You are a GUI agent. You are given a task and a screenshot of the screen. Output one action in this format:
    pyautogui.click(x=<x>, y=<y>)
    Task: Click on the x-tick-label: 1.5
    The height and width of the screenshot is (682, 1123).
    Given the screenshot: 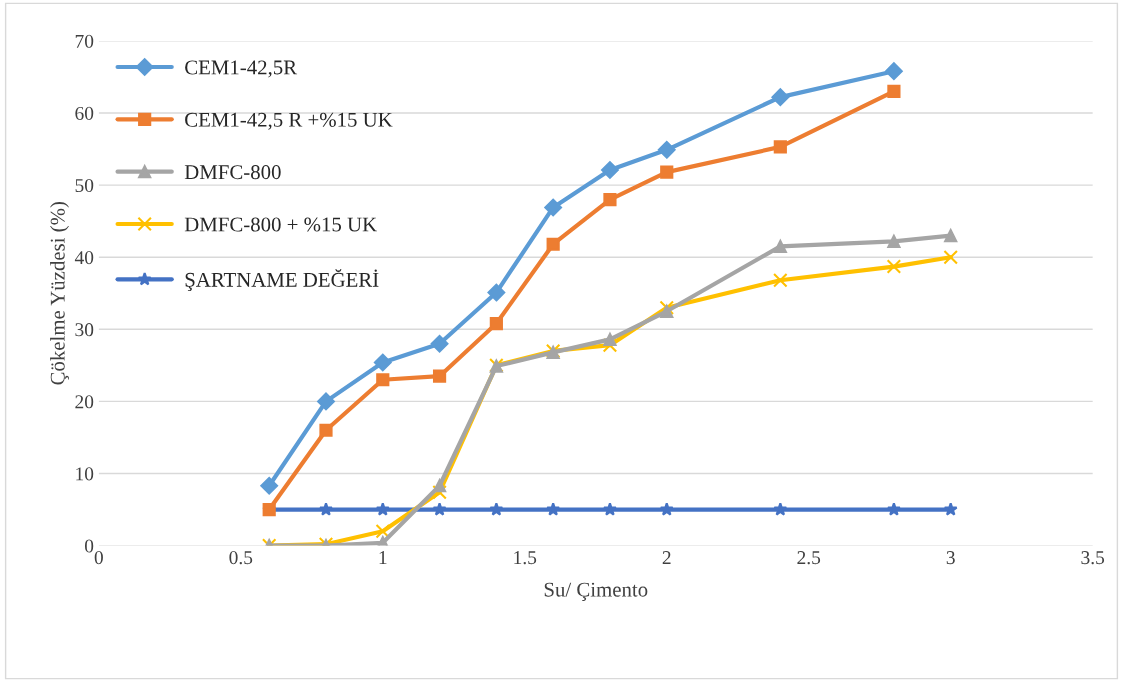 What is the action you would take?
    pyautogui.click(x=525, y=558)
    